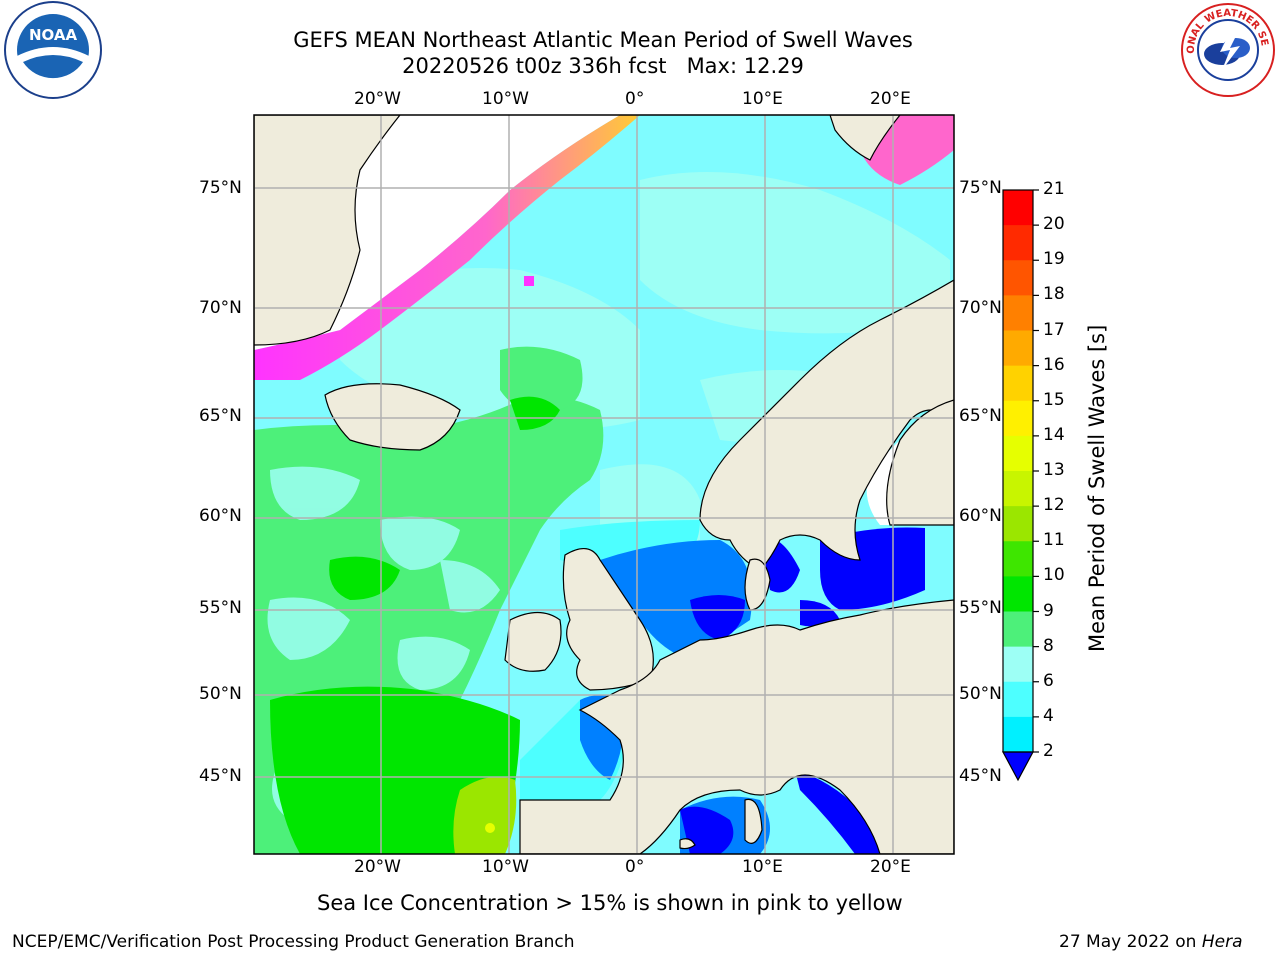 The height and width of the screenshot is (960, 1280). Describe the element at coordinates (1222, 942) in the screenshot. I see `footer-machine: Hera` at that location.